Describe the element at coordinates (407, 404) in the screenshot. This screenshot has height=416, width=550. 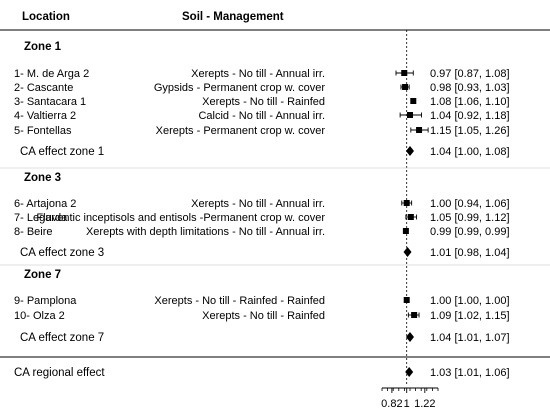
I see `x-axis-tick-label: 1` at that location.